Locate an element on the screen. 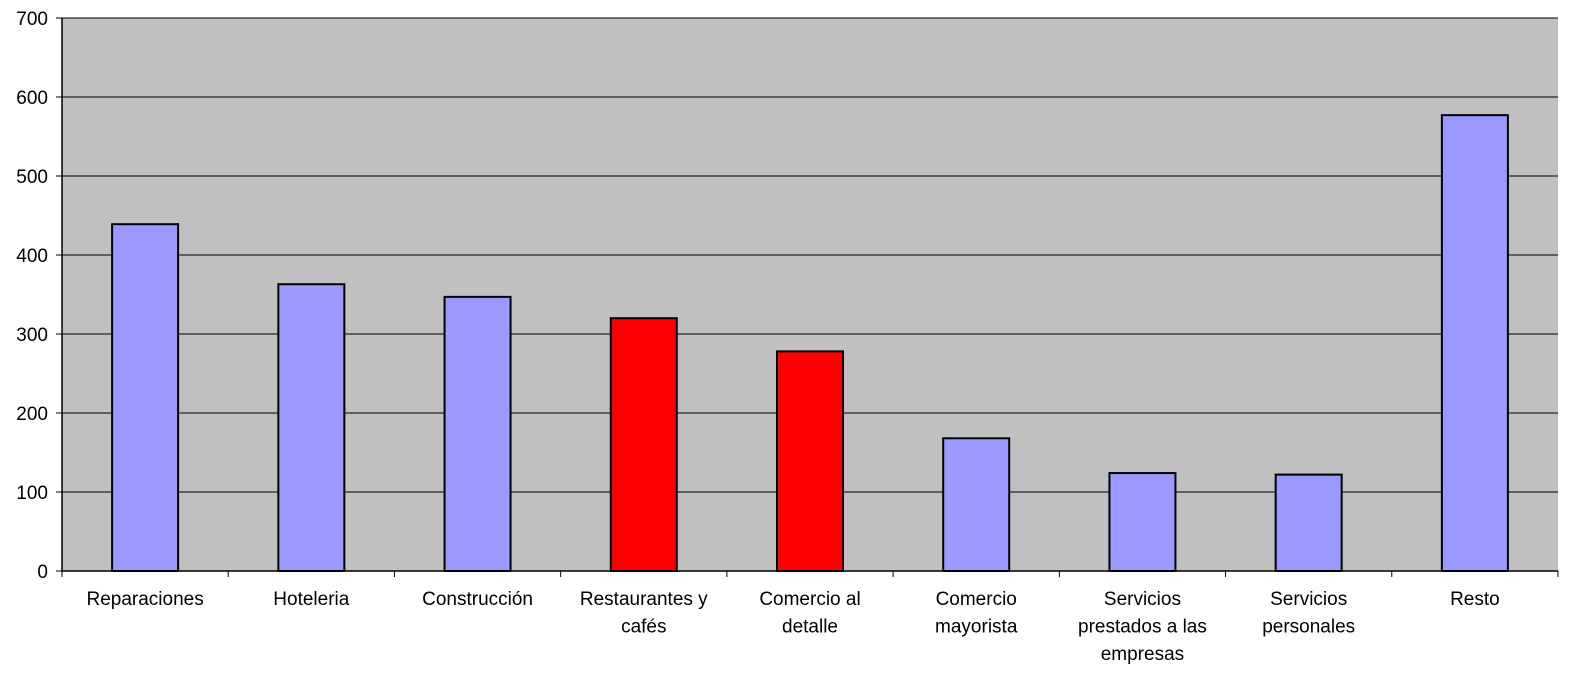  x-tick-label-line: mayorista is located at coordinates (976, 627).